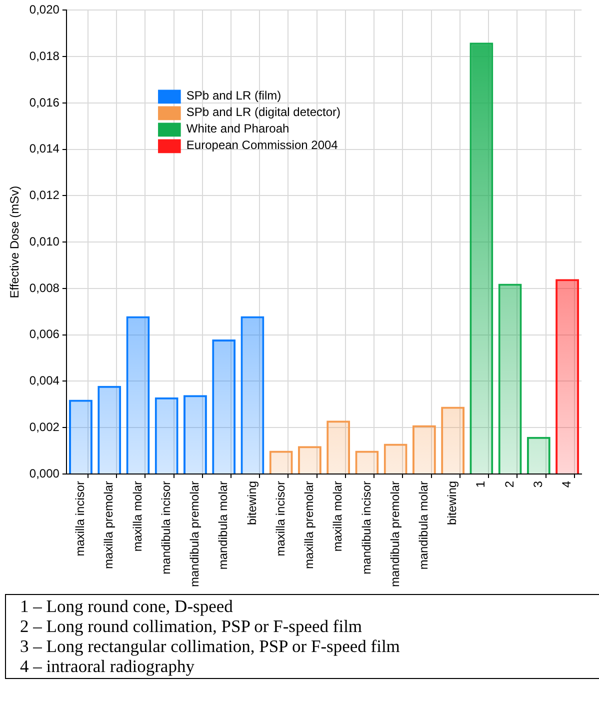 Image resolution: width=599 pixels, height=701 pixels. I want to click on y-tick-label: 0,012, so click(44, 195).